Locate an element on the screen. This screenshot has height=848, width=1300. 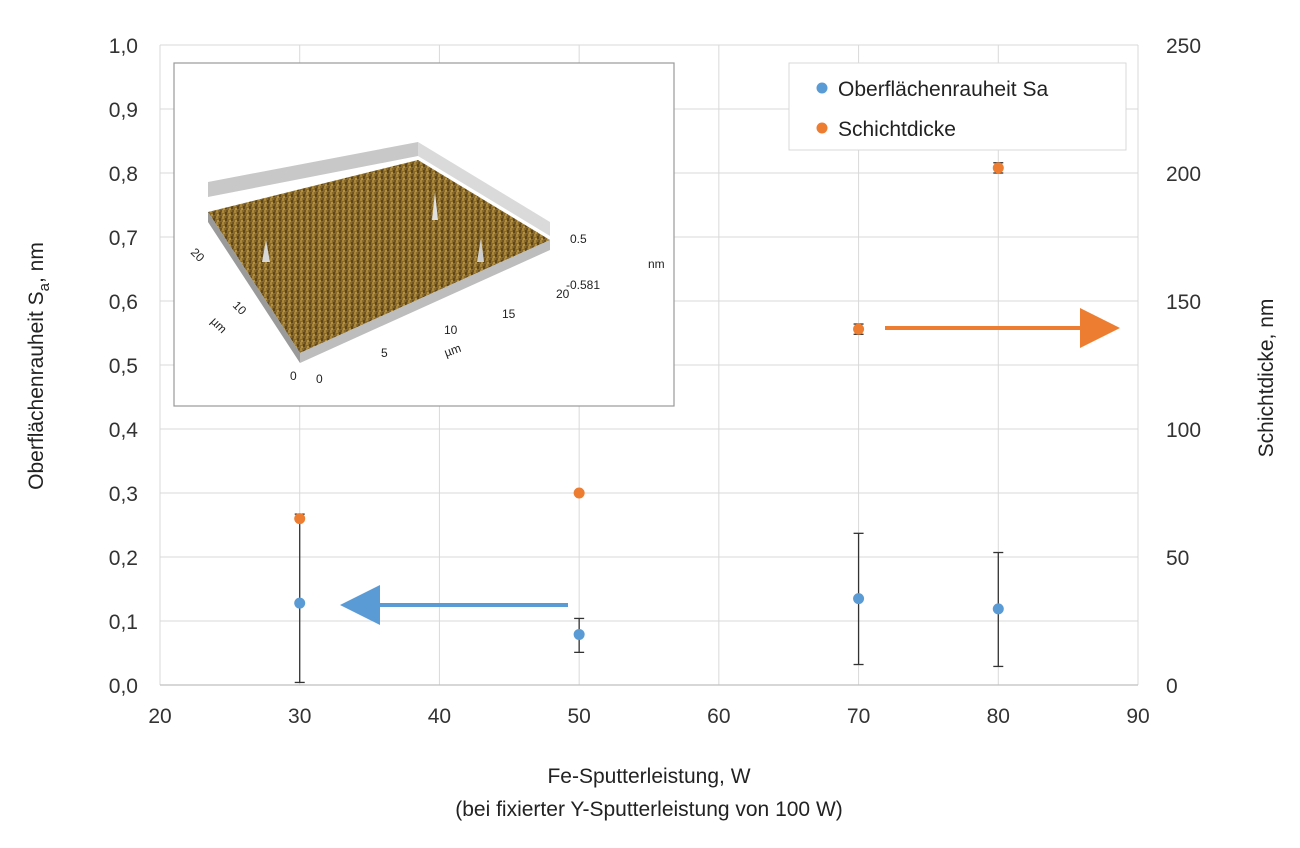
y-tick-label: 0,2 is located at coordinates (123, 558).